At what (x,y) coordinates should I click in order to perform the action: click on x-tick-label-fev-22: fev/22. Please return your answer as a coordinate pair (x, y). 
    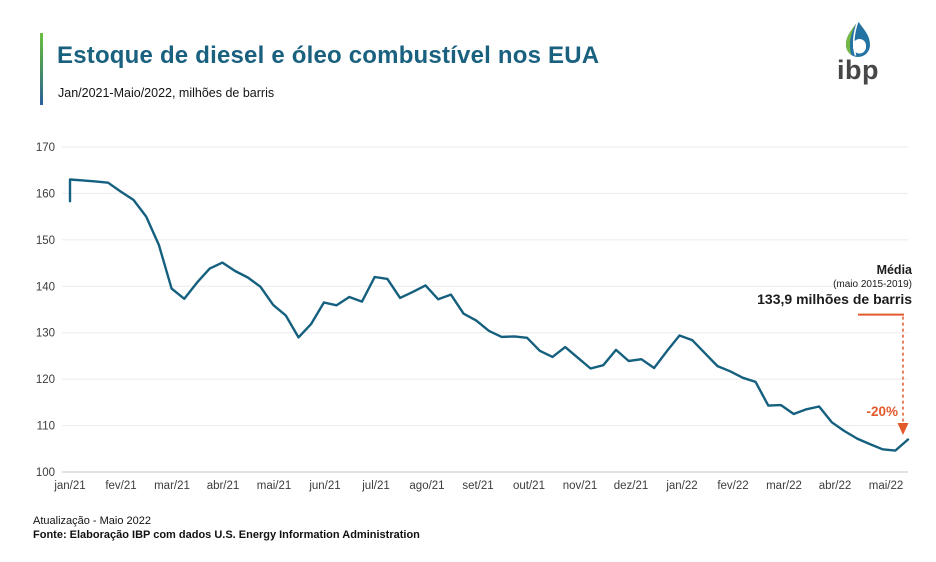
    Looking at the image, I should click on (732, 486).